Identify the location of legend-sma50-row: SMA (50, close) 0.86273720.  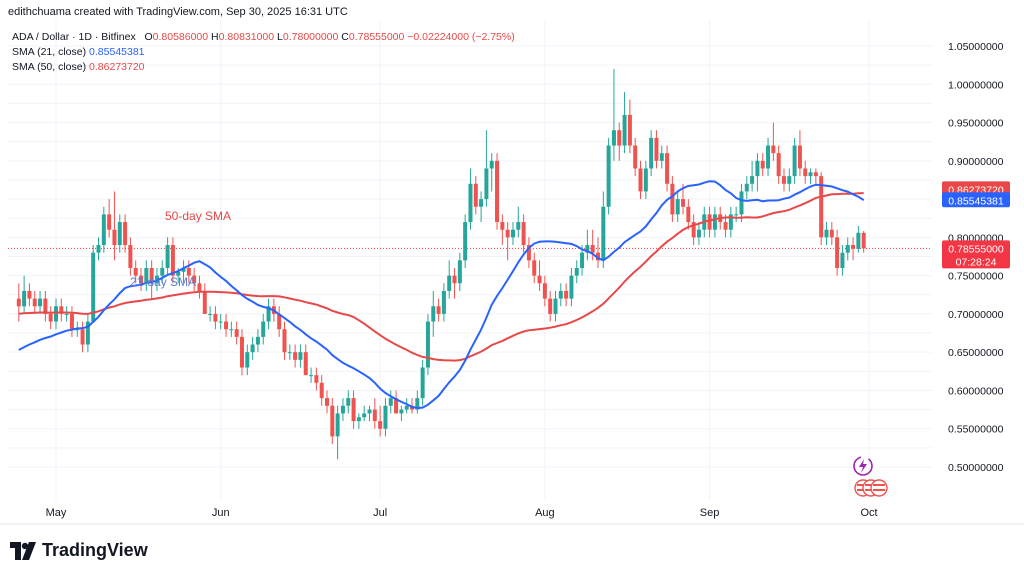
(78, 67).